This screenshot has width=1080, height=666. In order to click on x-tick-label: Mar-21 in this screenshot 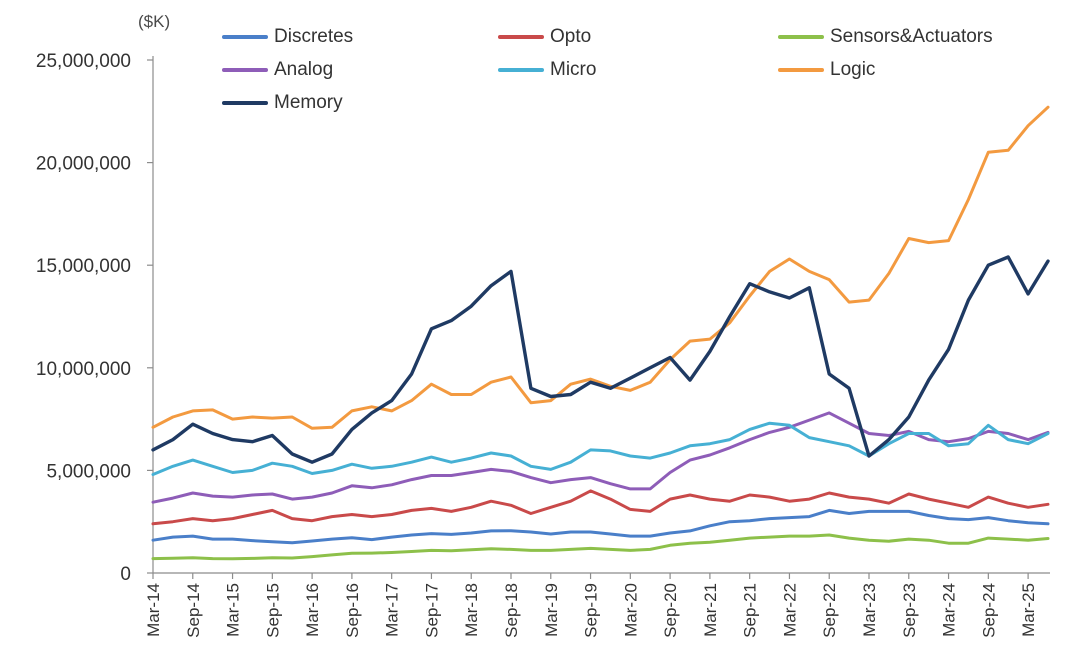, I will do `click(710, 610)`.